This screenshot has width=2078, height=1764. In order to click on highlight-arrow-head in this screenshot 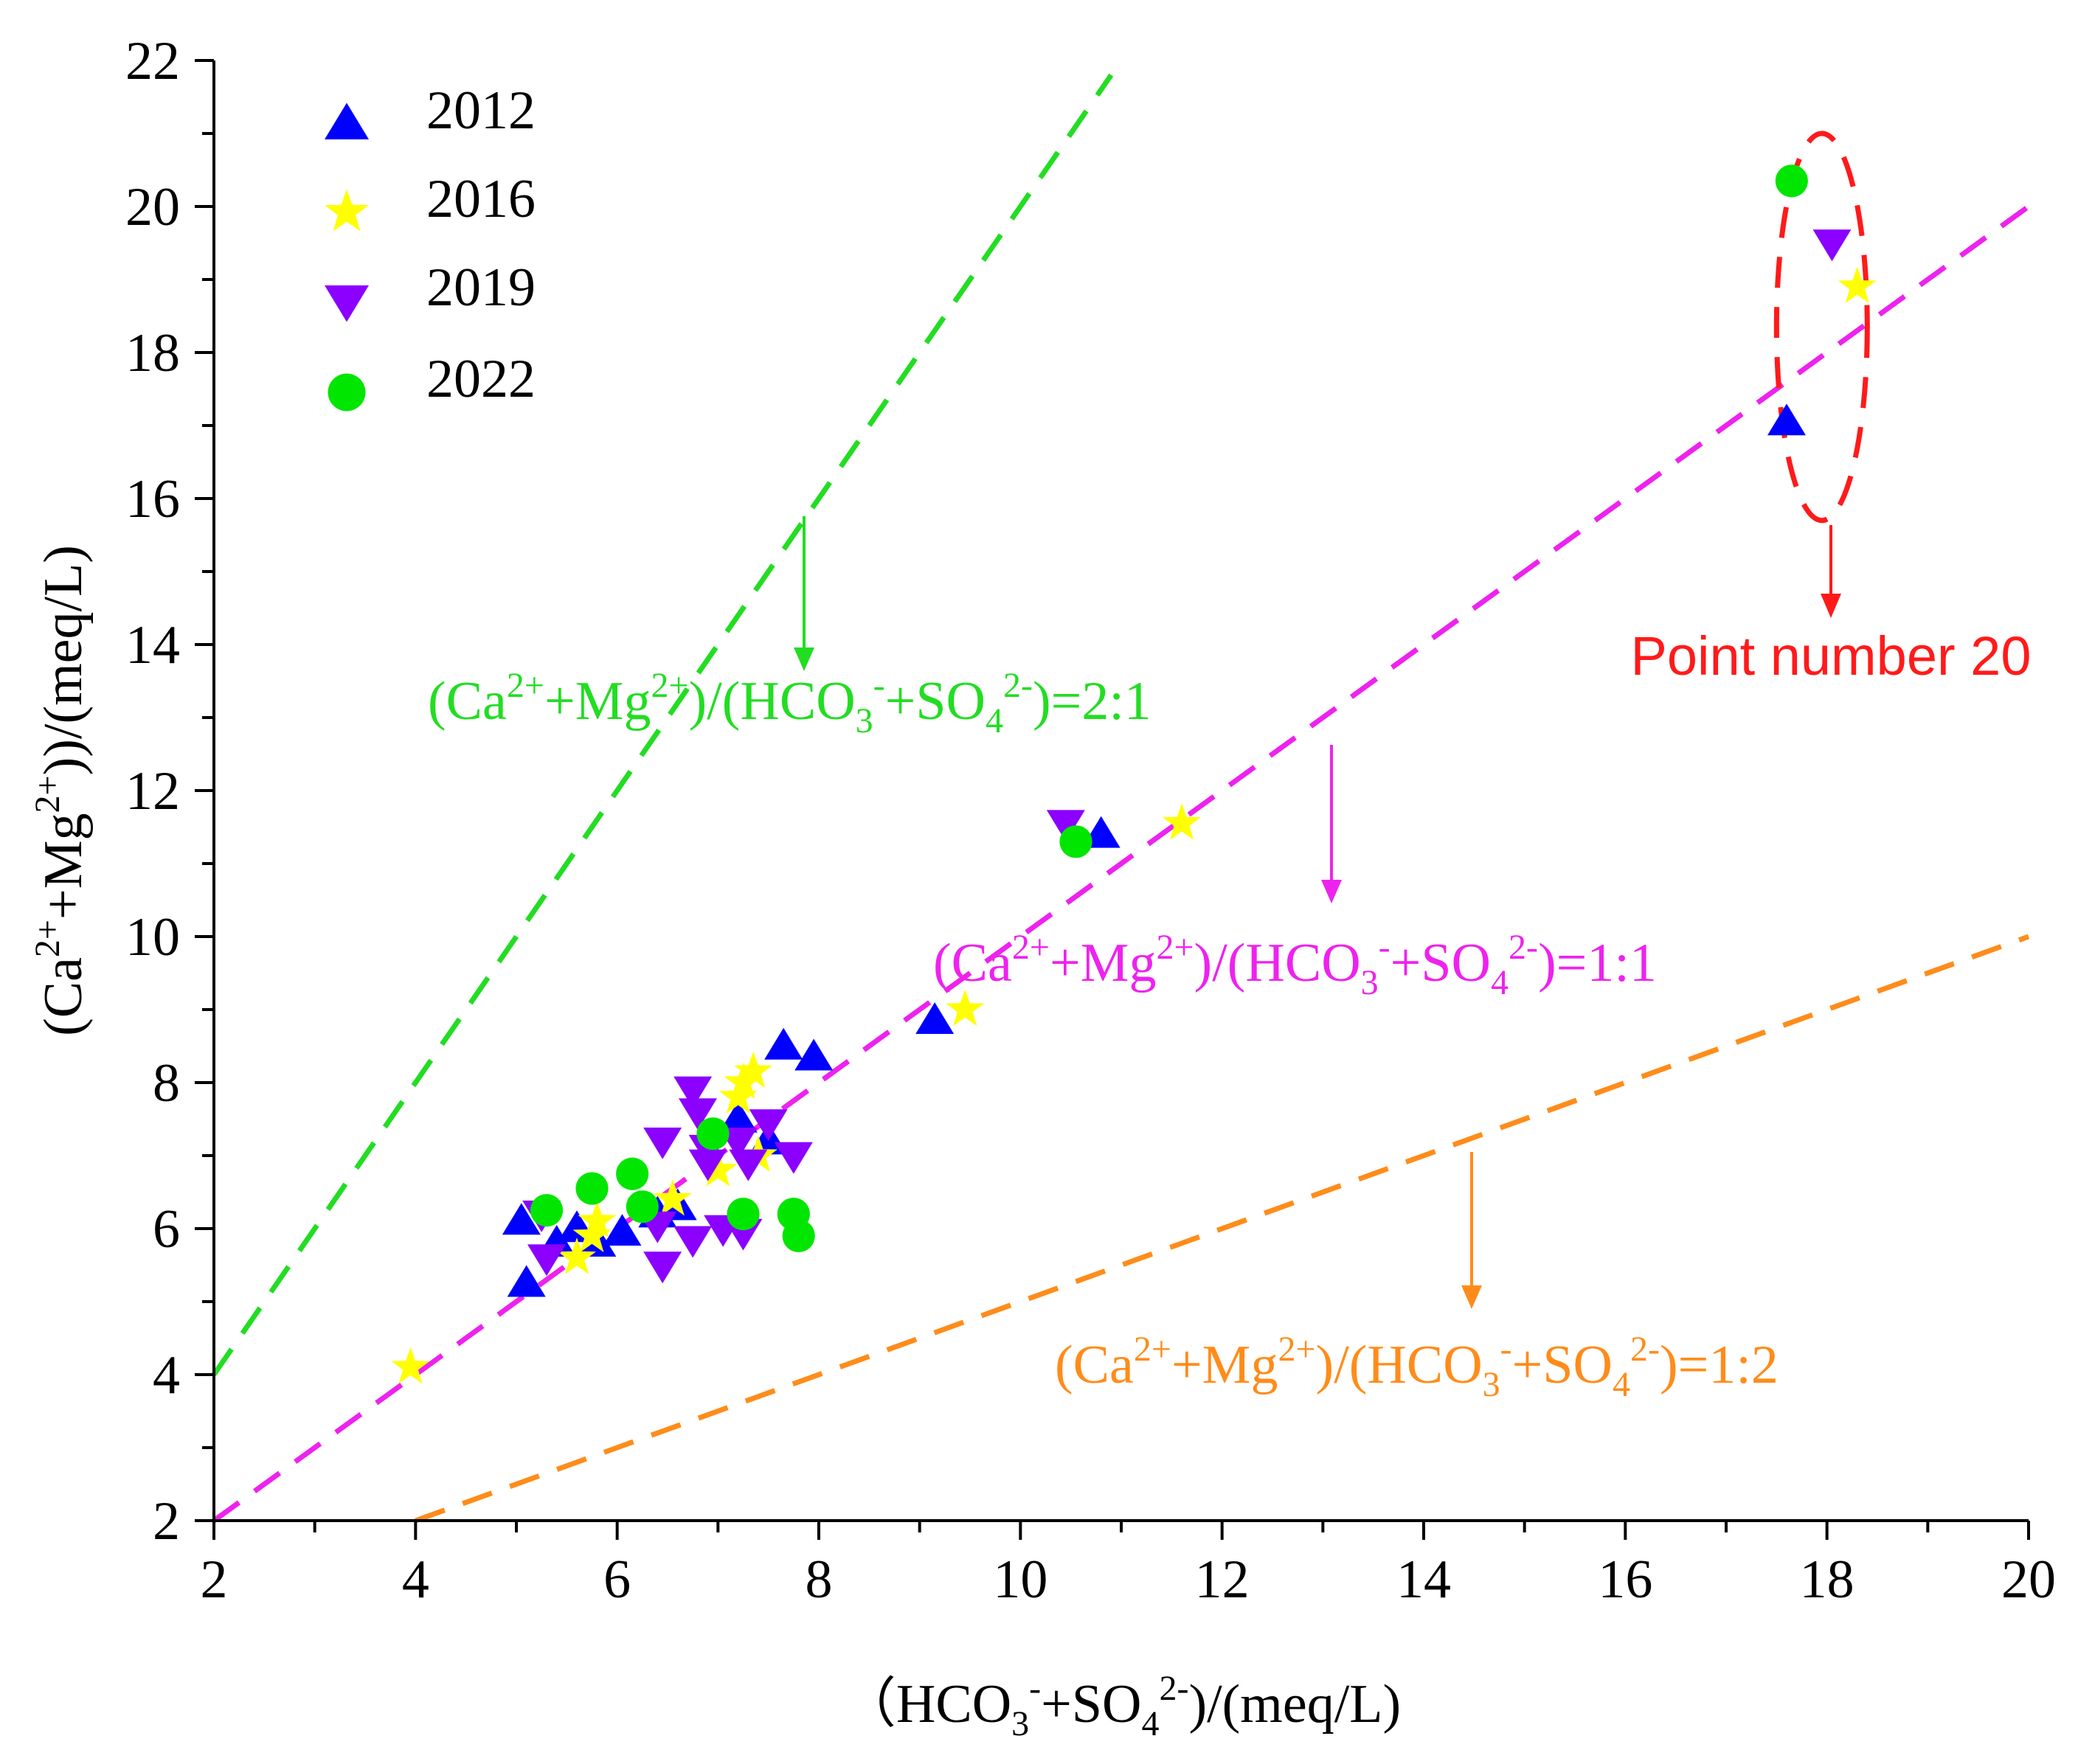, I will do `click(1831, 606)`.